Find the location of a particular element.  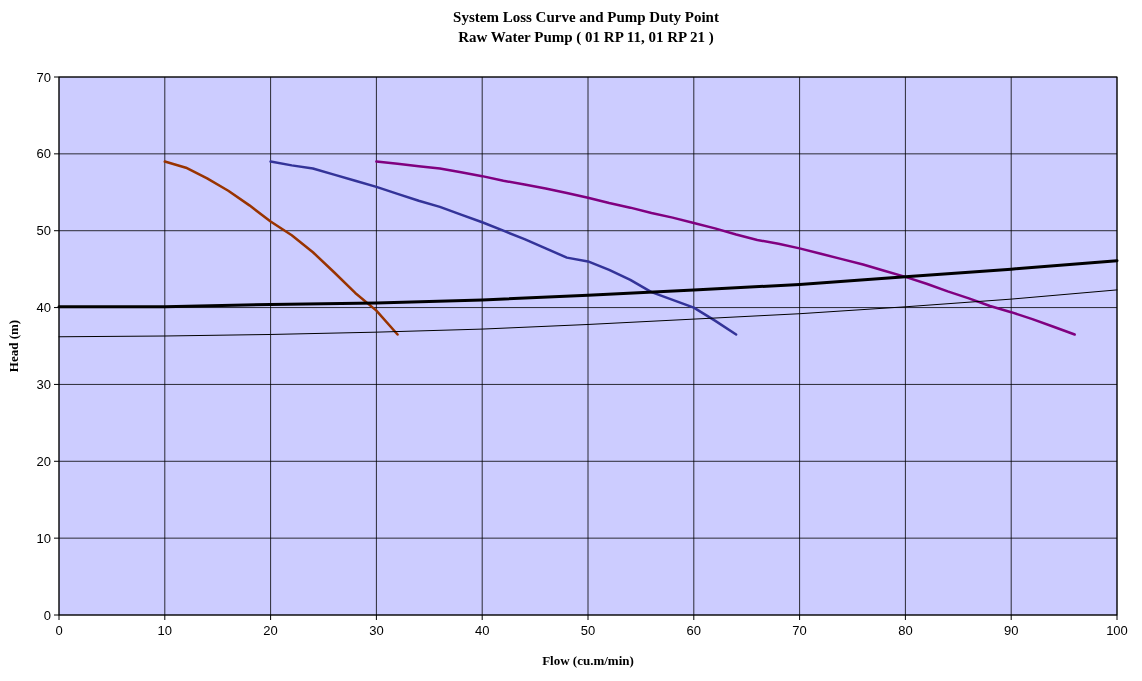

x-tick-label: 60 is located at coordinates (694, 630).